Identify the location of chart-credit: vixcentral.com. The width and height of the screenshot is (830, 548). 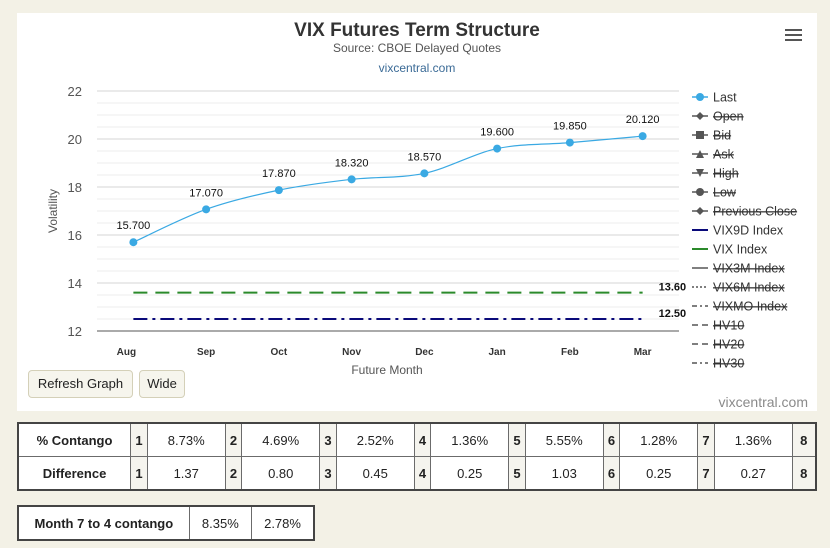
(763, 402).